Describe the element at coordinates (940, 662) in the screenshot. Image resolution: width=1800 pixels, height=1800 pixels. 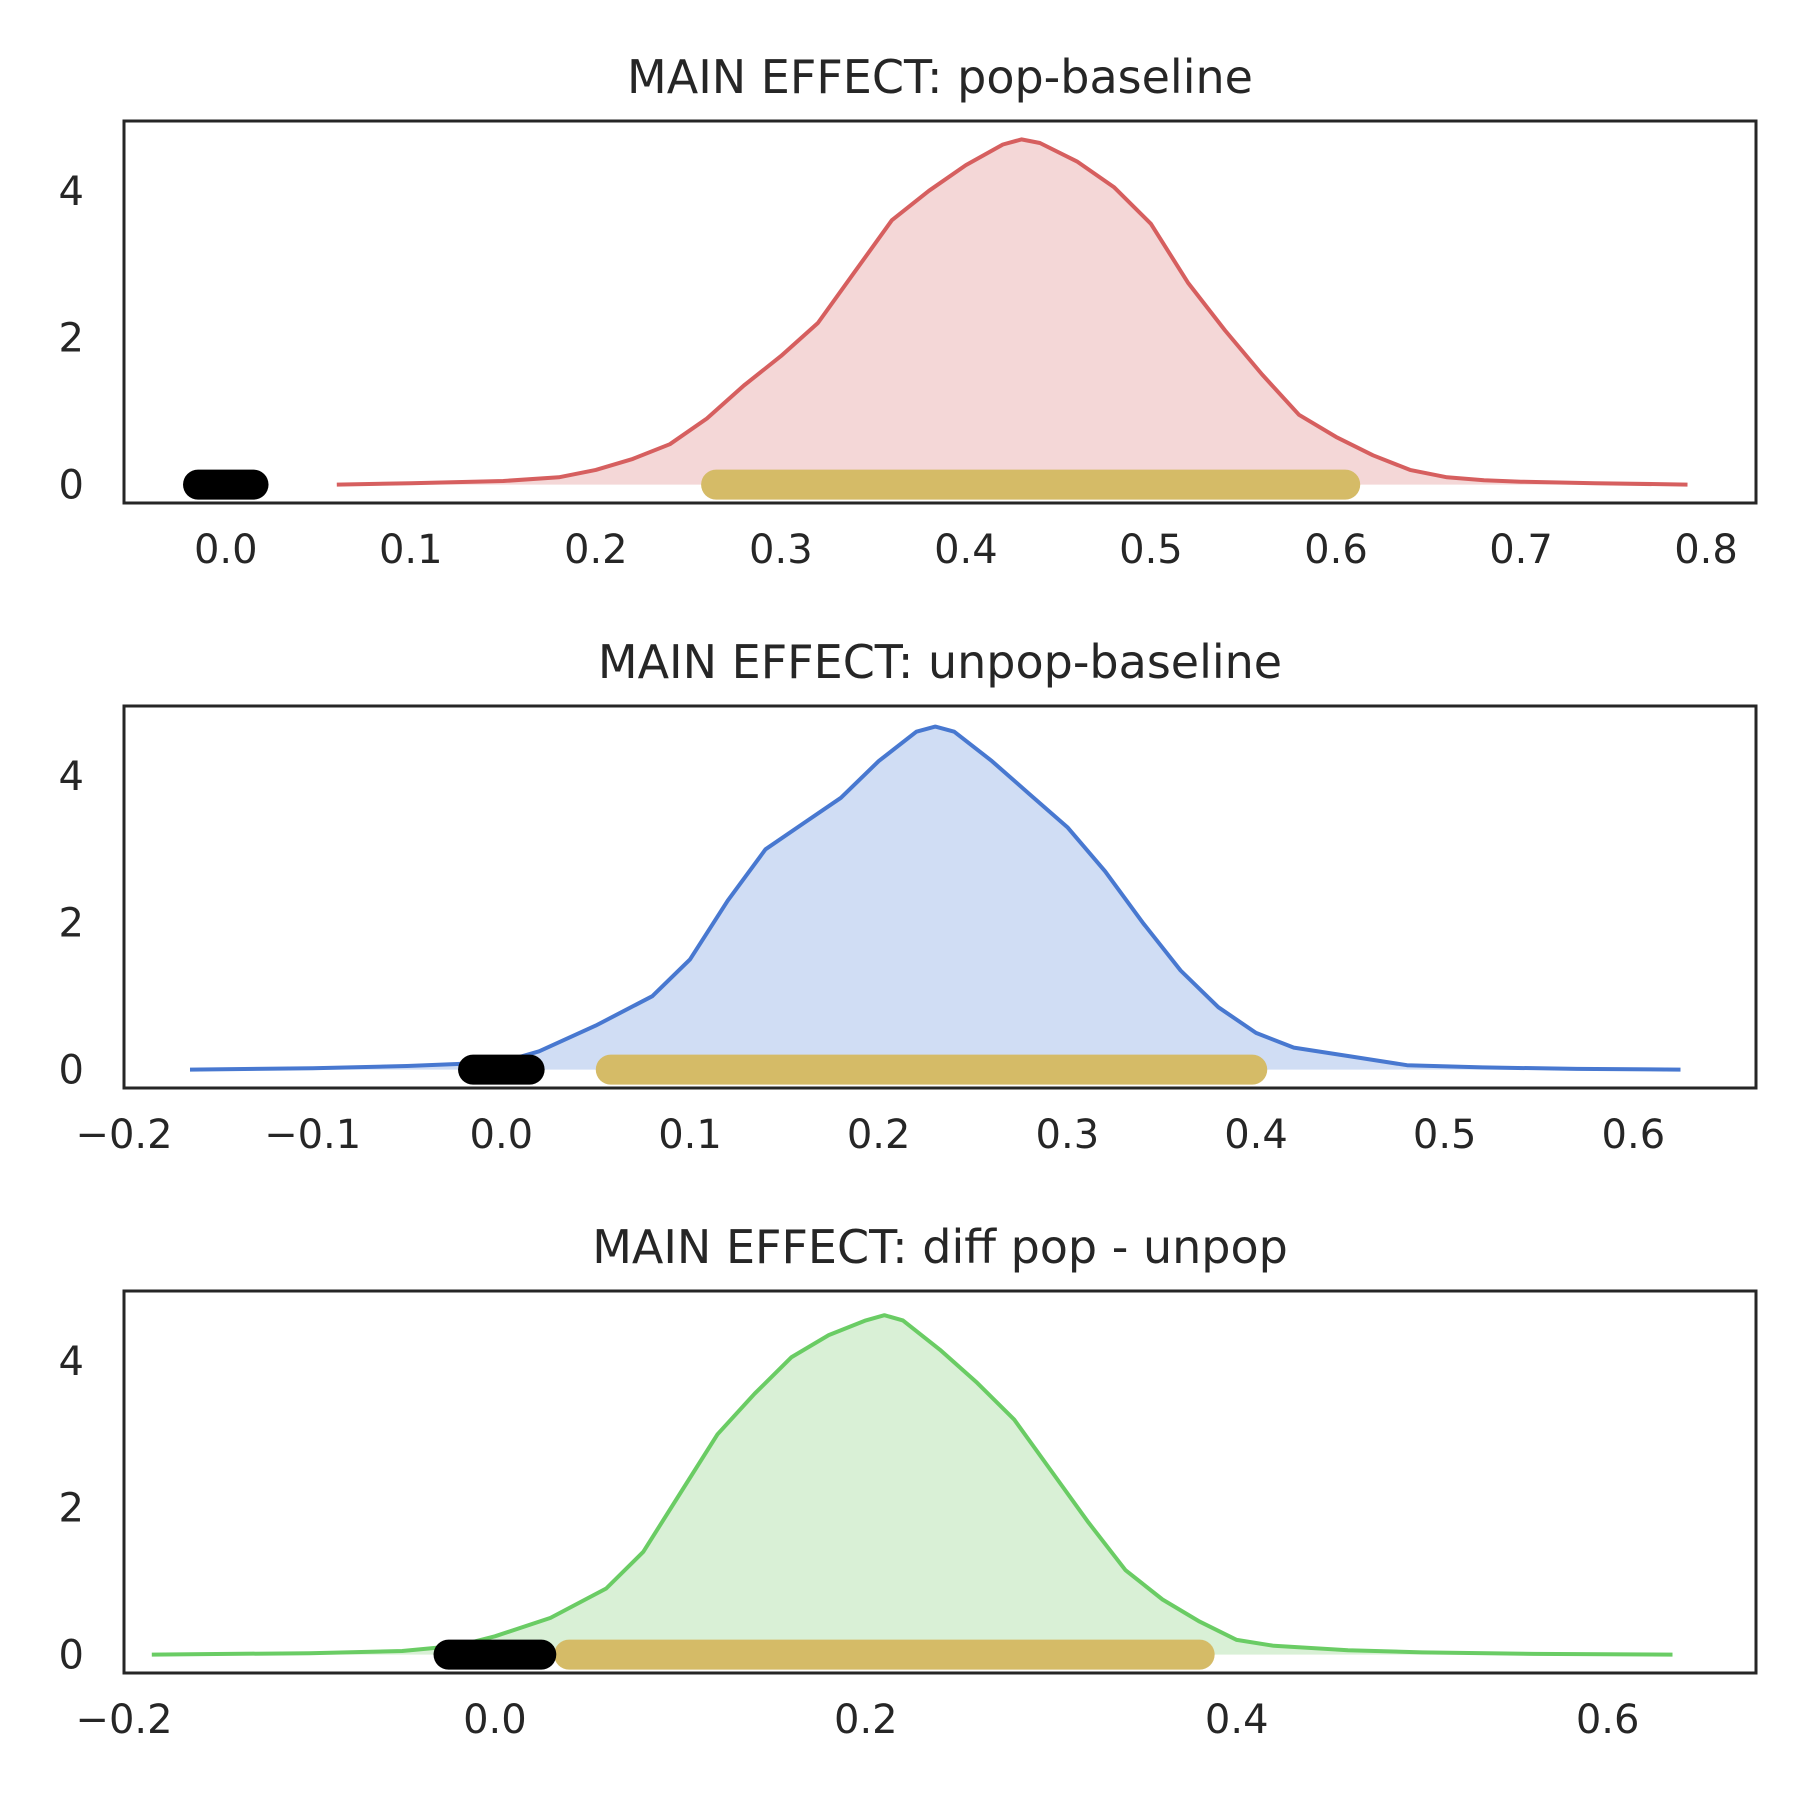
I see `subplot-title: MAIN EFFECT: unpop-baseline` at that location.